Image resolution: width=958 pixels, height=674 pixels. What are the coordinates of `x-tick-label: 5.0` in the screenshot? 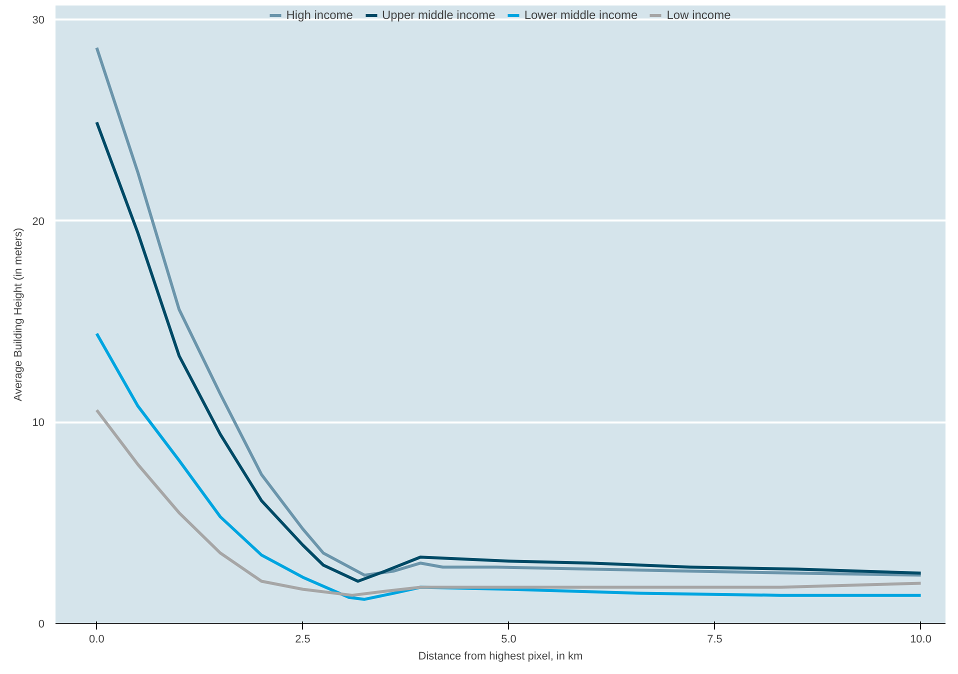 It's located at (508, 640).